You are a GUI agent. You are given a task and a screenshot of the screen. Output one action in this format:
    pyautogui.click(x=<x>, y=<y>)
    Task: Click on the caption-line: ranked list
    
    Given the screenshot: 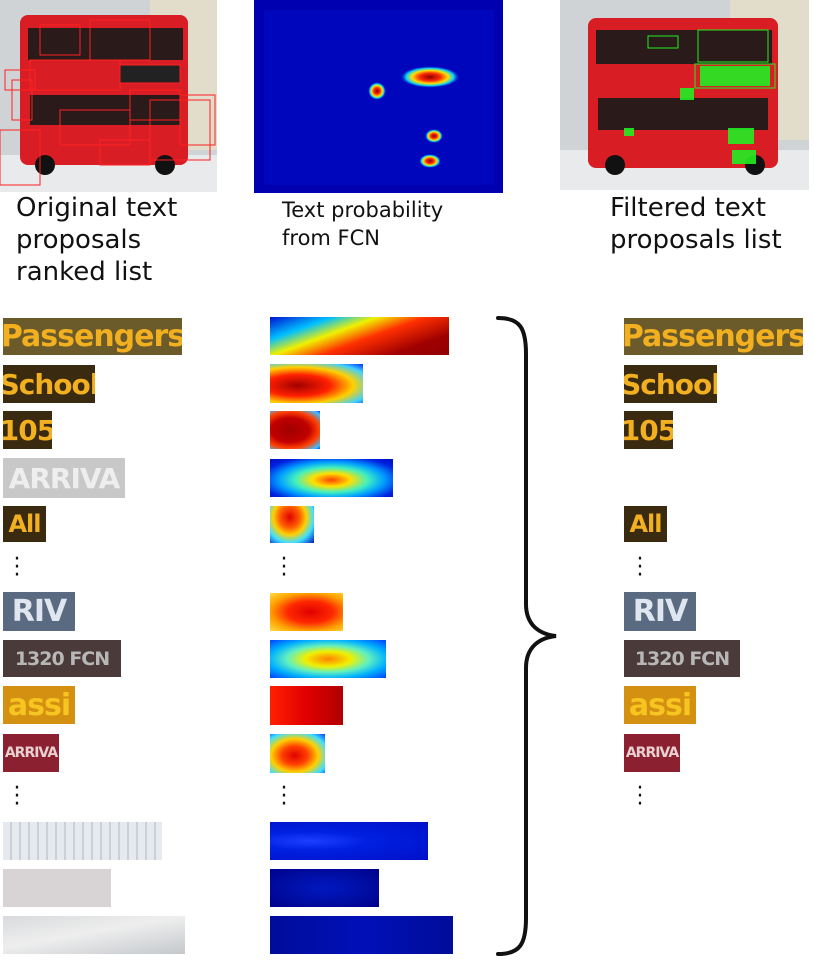 What is the action you would take?
    pyautogui.click(x=84, y=272)
    